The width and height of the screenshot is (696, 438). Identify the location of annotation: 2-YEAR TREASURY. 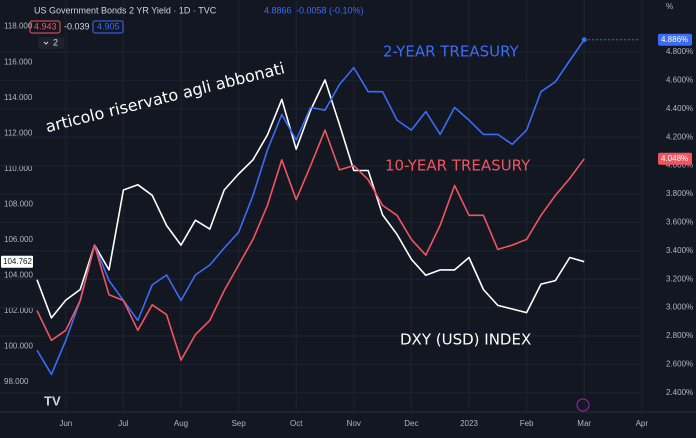
(451, 52).